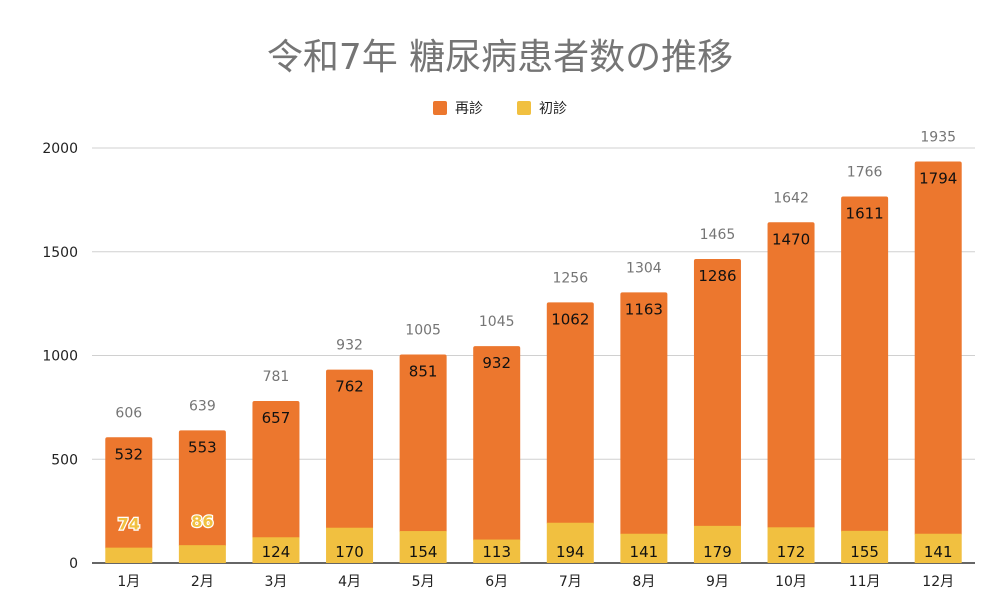 Image resolution: width=1000 pixels, height=611 pixels. What do you see at coordinates (349, 346) in the screenshot?
I see `data-label-total: 932` at bounding box center [349, 346].